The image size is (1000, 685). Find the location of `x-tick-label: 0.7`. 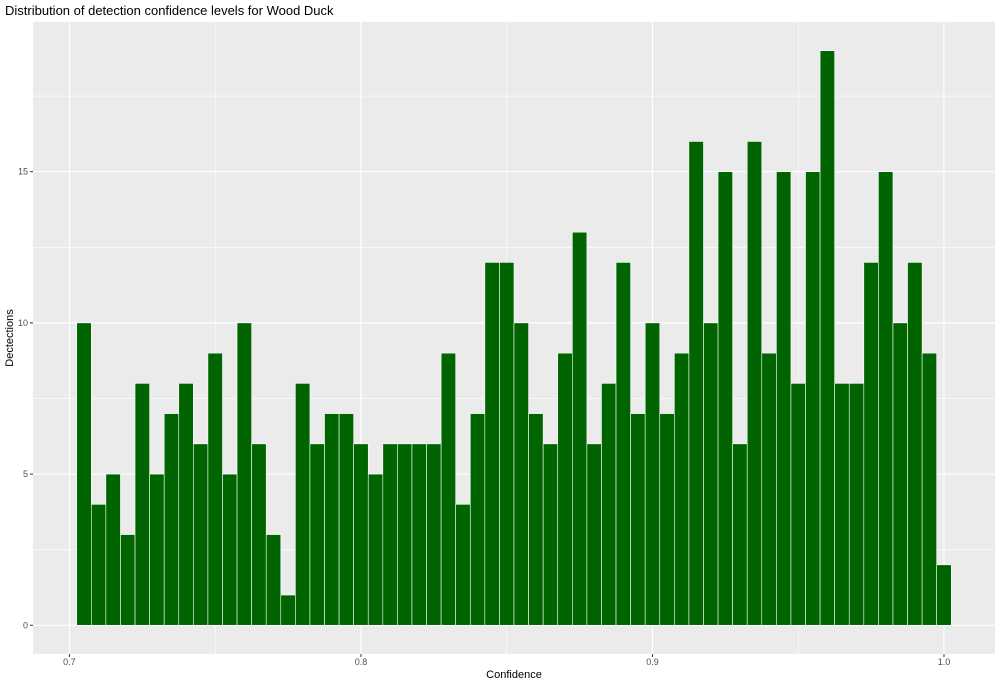

x-tick-label: 0.7 is located at coordinates (69, 662).